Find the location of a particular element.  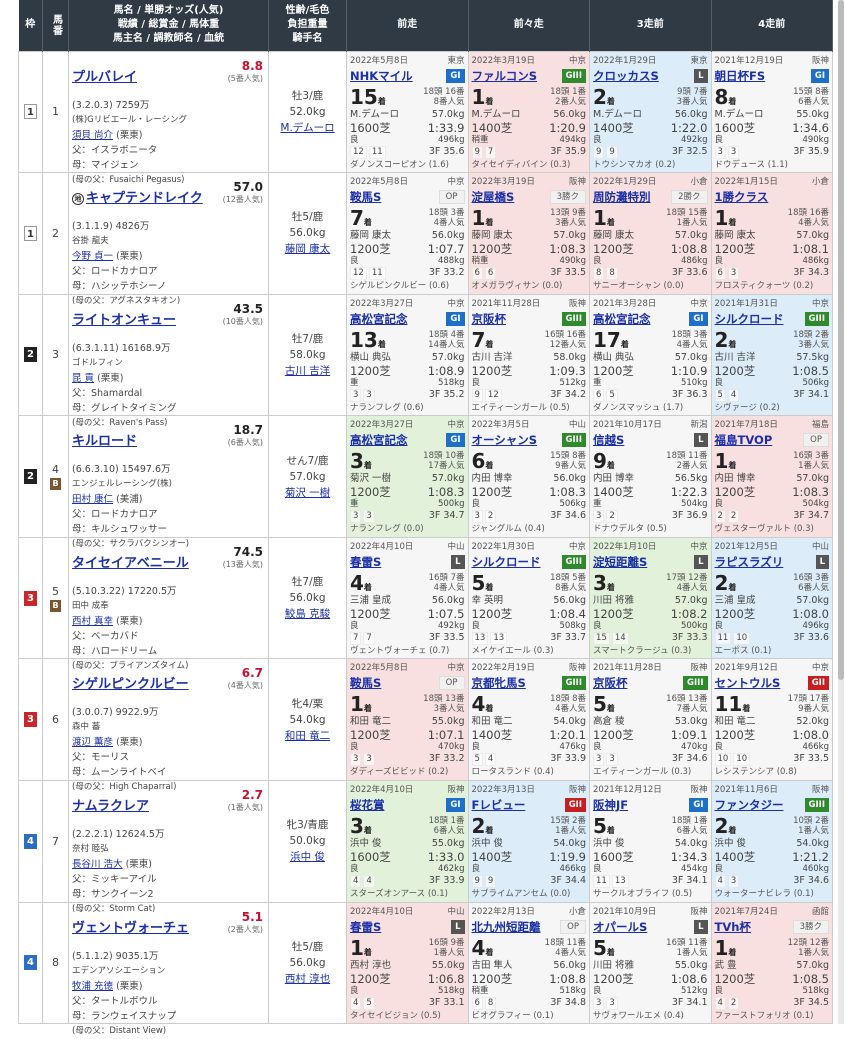

jockey-link: M.デムーロ is located at coordinates (307, 127).